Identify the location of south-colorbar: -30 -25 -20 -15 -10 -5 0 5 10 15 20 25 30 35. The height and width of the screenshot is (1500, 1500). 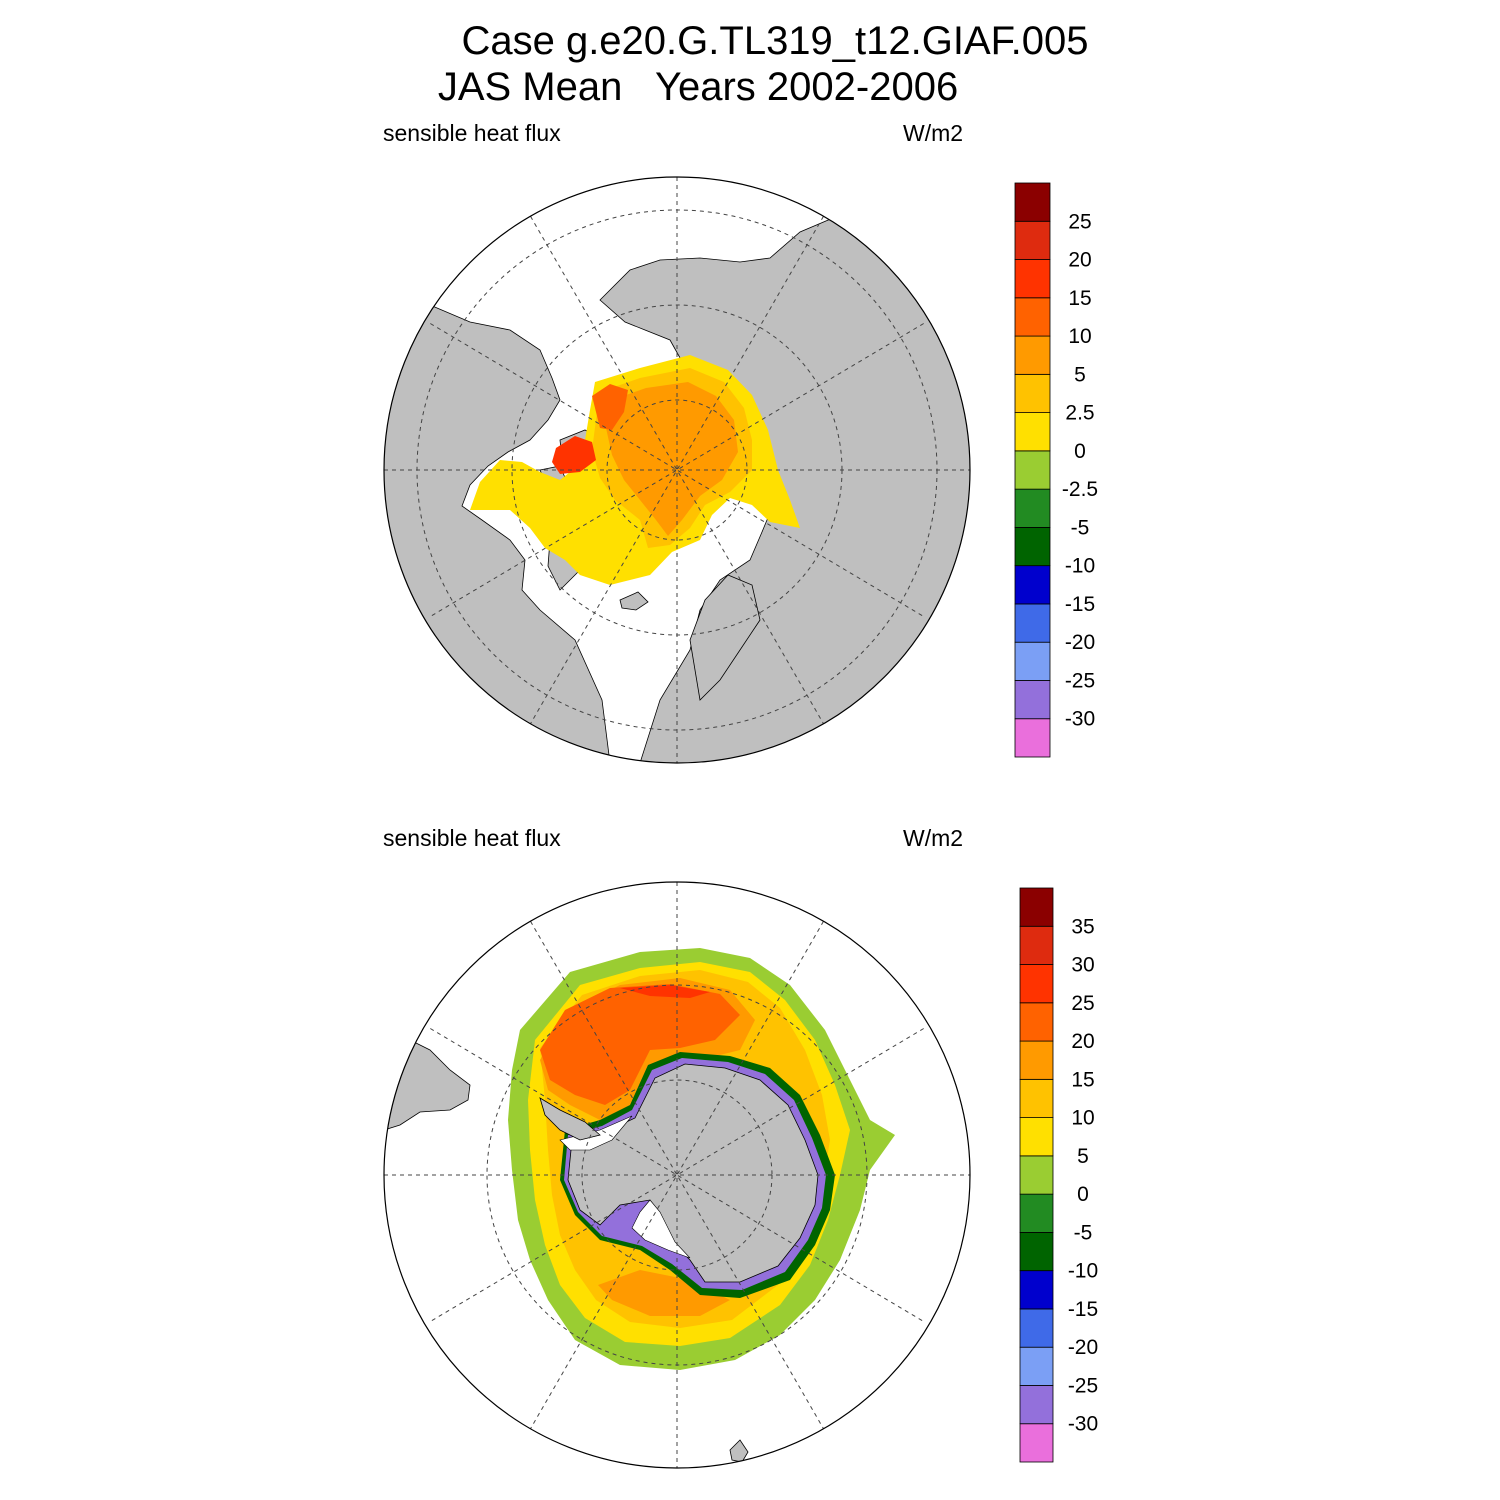
(1058, 1175).